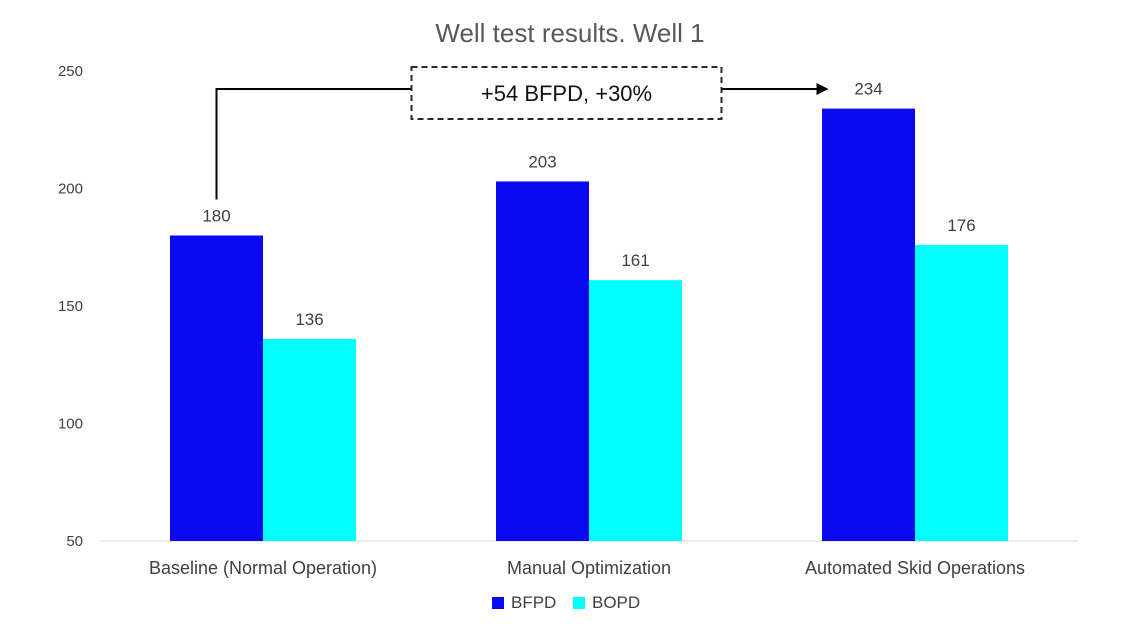 This screenshot has width=1130, height=637. What do you see at coordinates (522, 133) in the screenshot?
I see `annotation: +54 BFPD, +30%` at bounding box center [522, 133].